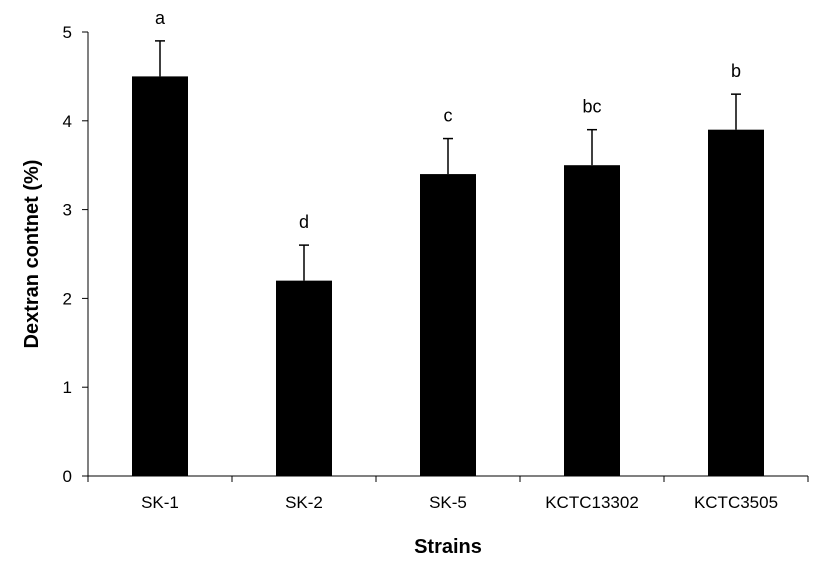 Image resolution: width=827 pixels, height=569 pixels. What do you see at coordinates (448, 547) in the screenshot?
I see `x-axis-title: Strains` at bounding box center [448, 547].